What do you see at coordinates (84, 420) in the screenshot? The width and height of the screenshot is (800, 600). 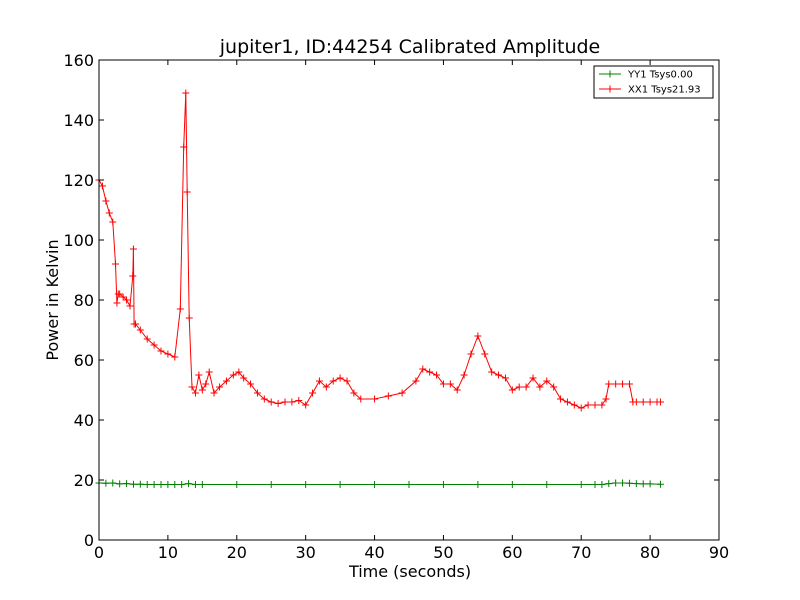 I see `y-tick-label: 40` at bounding box center [84, 420].